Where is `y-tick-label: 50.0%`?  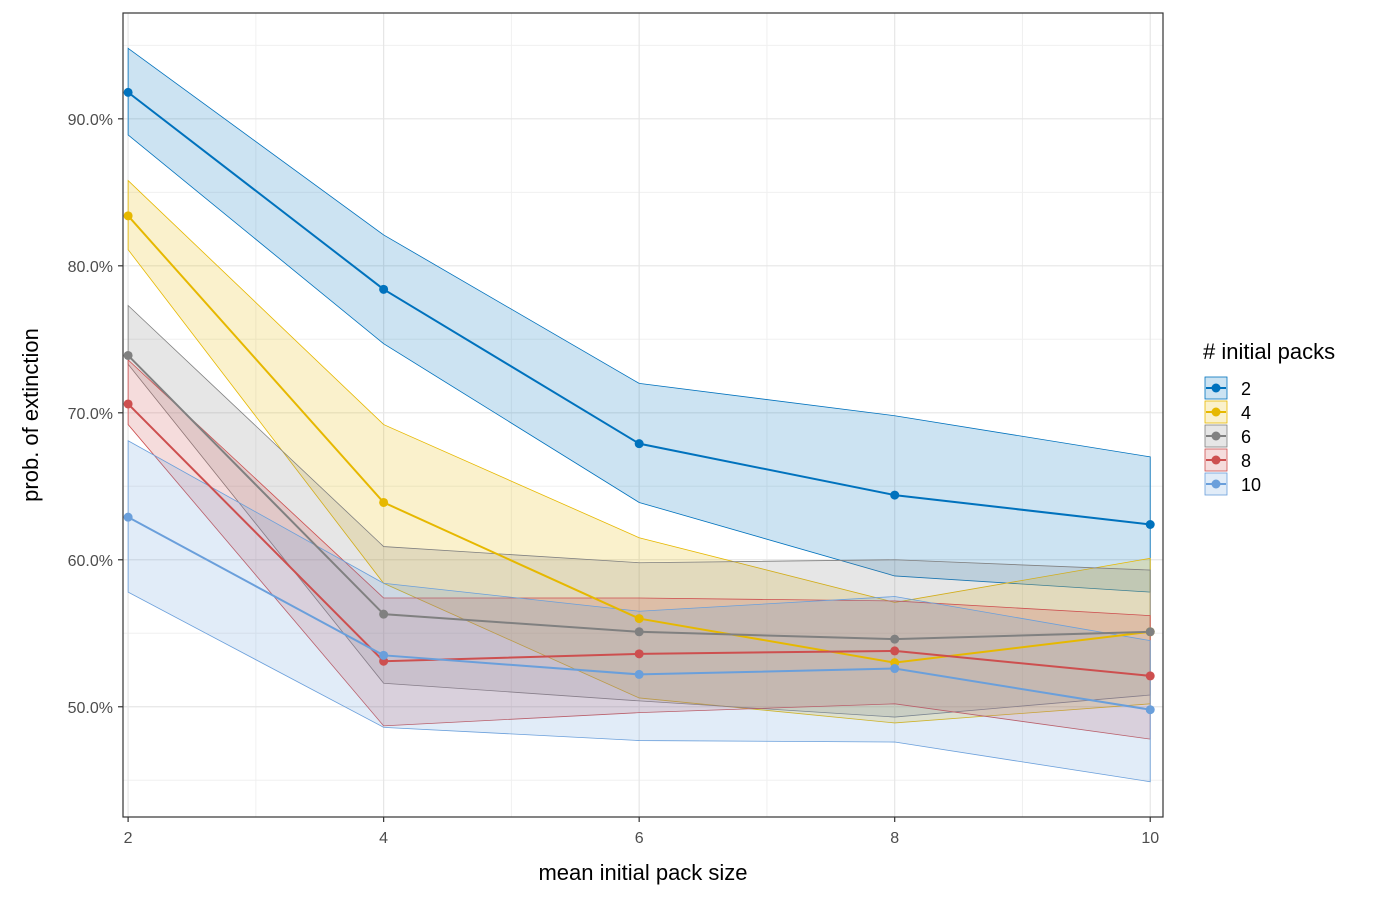 y-tick-label: 50.0% is located at coordinates (90, 708).